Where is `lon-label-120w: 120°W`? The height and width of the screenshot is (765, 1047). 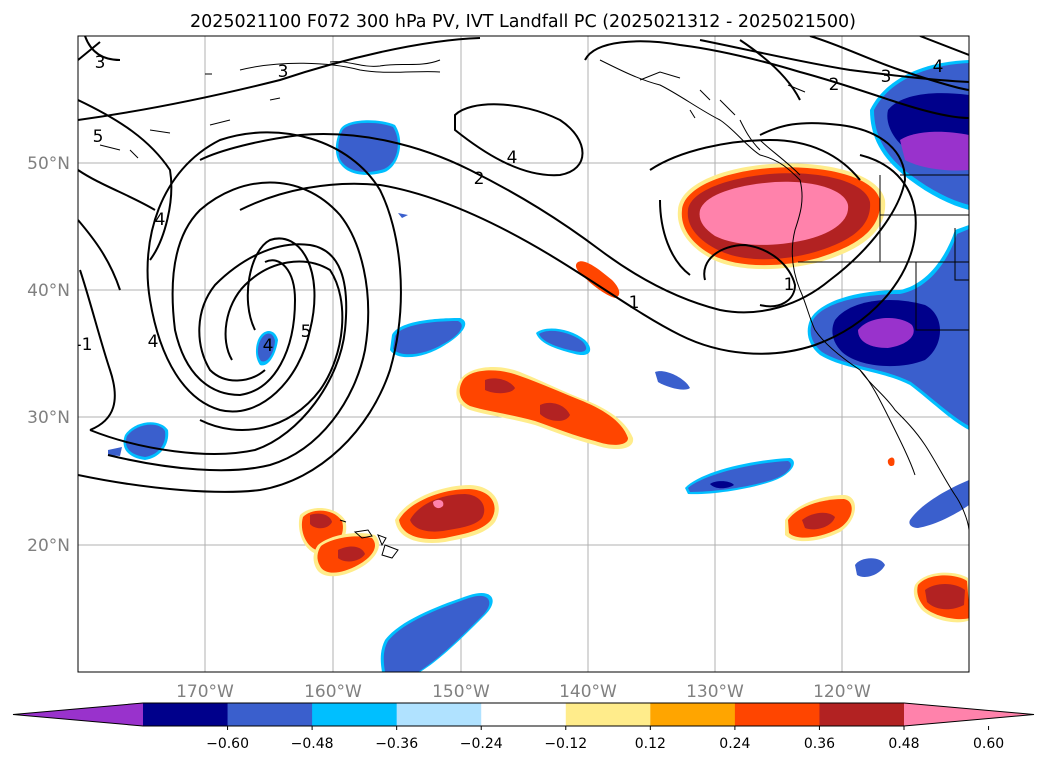
lon-label-120w: 120°W is located at coordinates (842, 692).